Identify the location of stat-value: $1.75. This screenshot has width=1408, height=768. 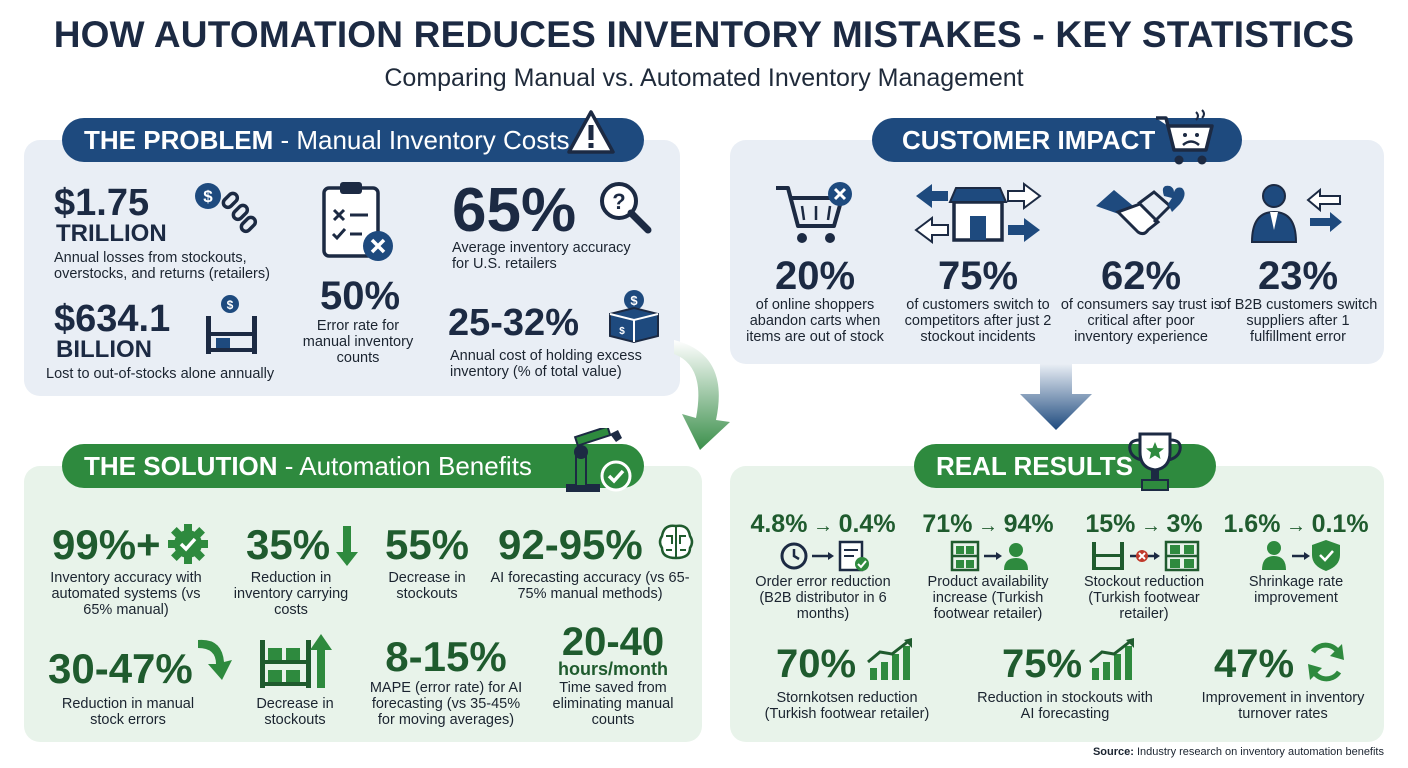
(102, 203).